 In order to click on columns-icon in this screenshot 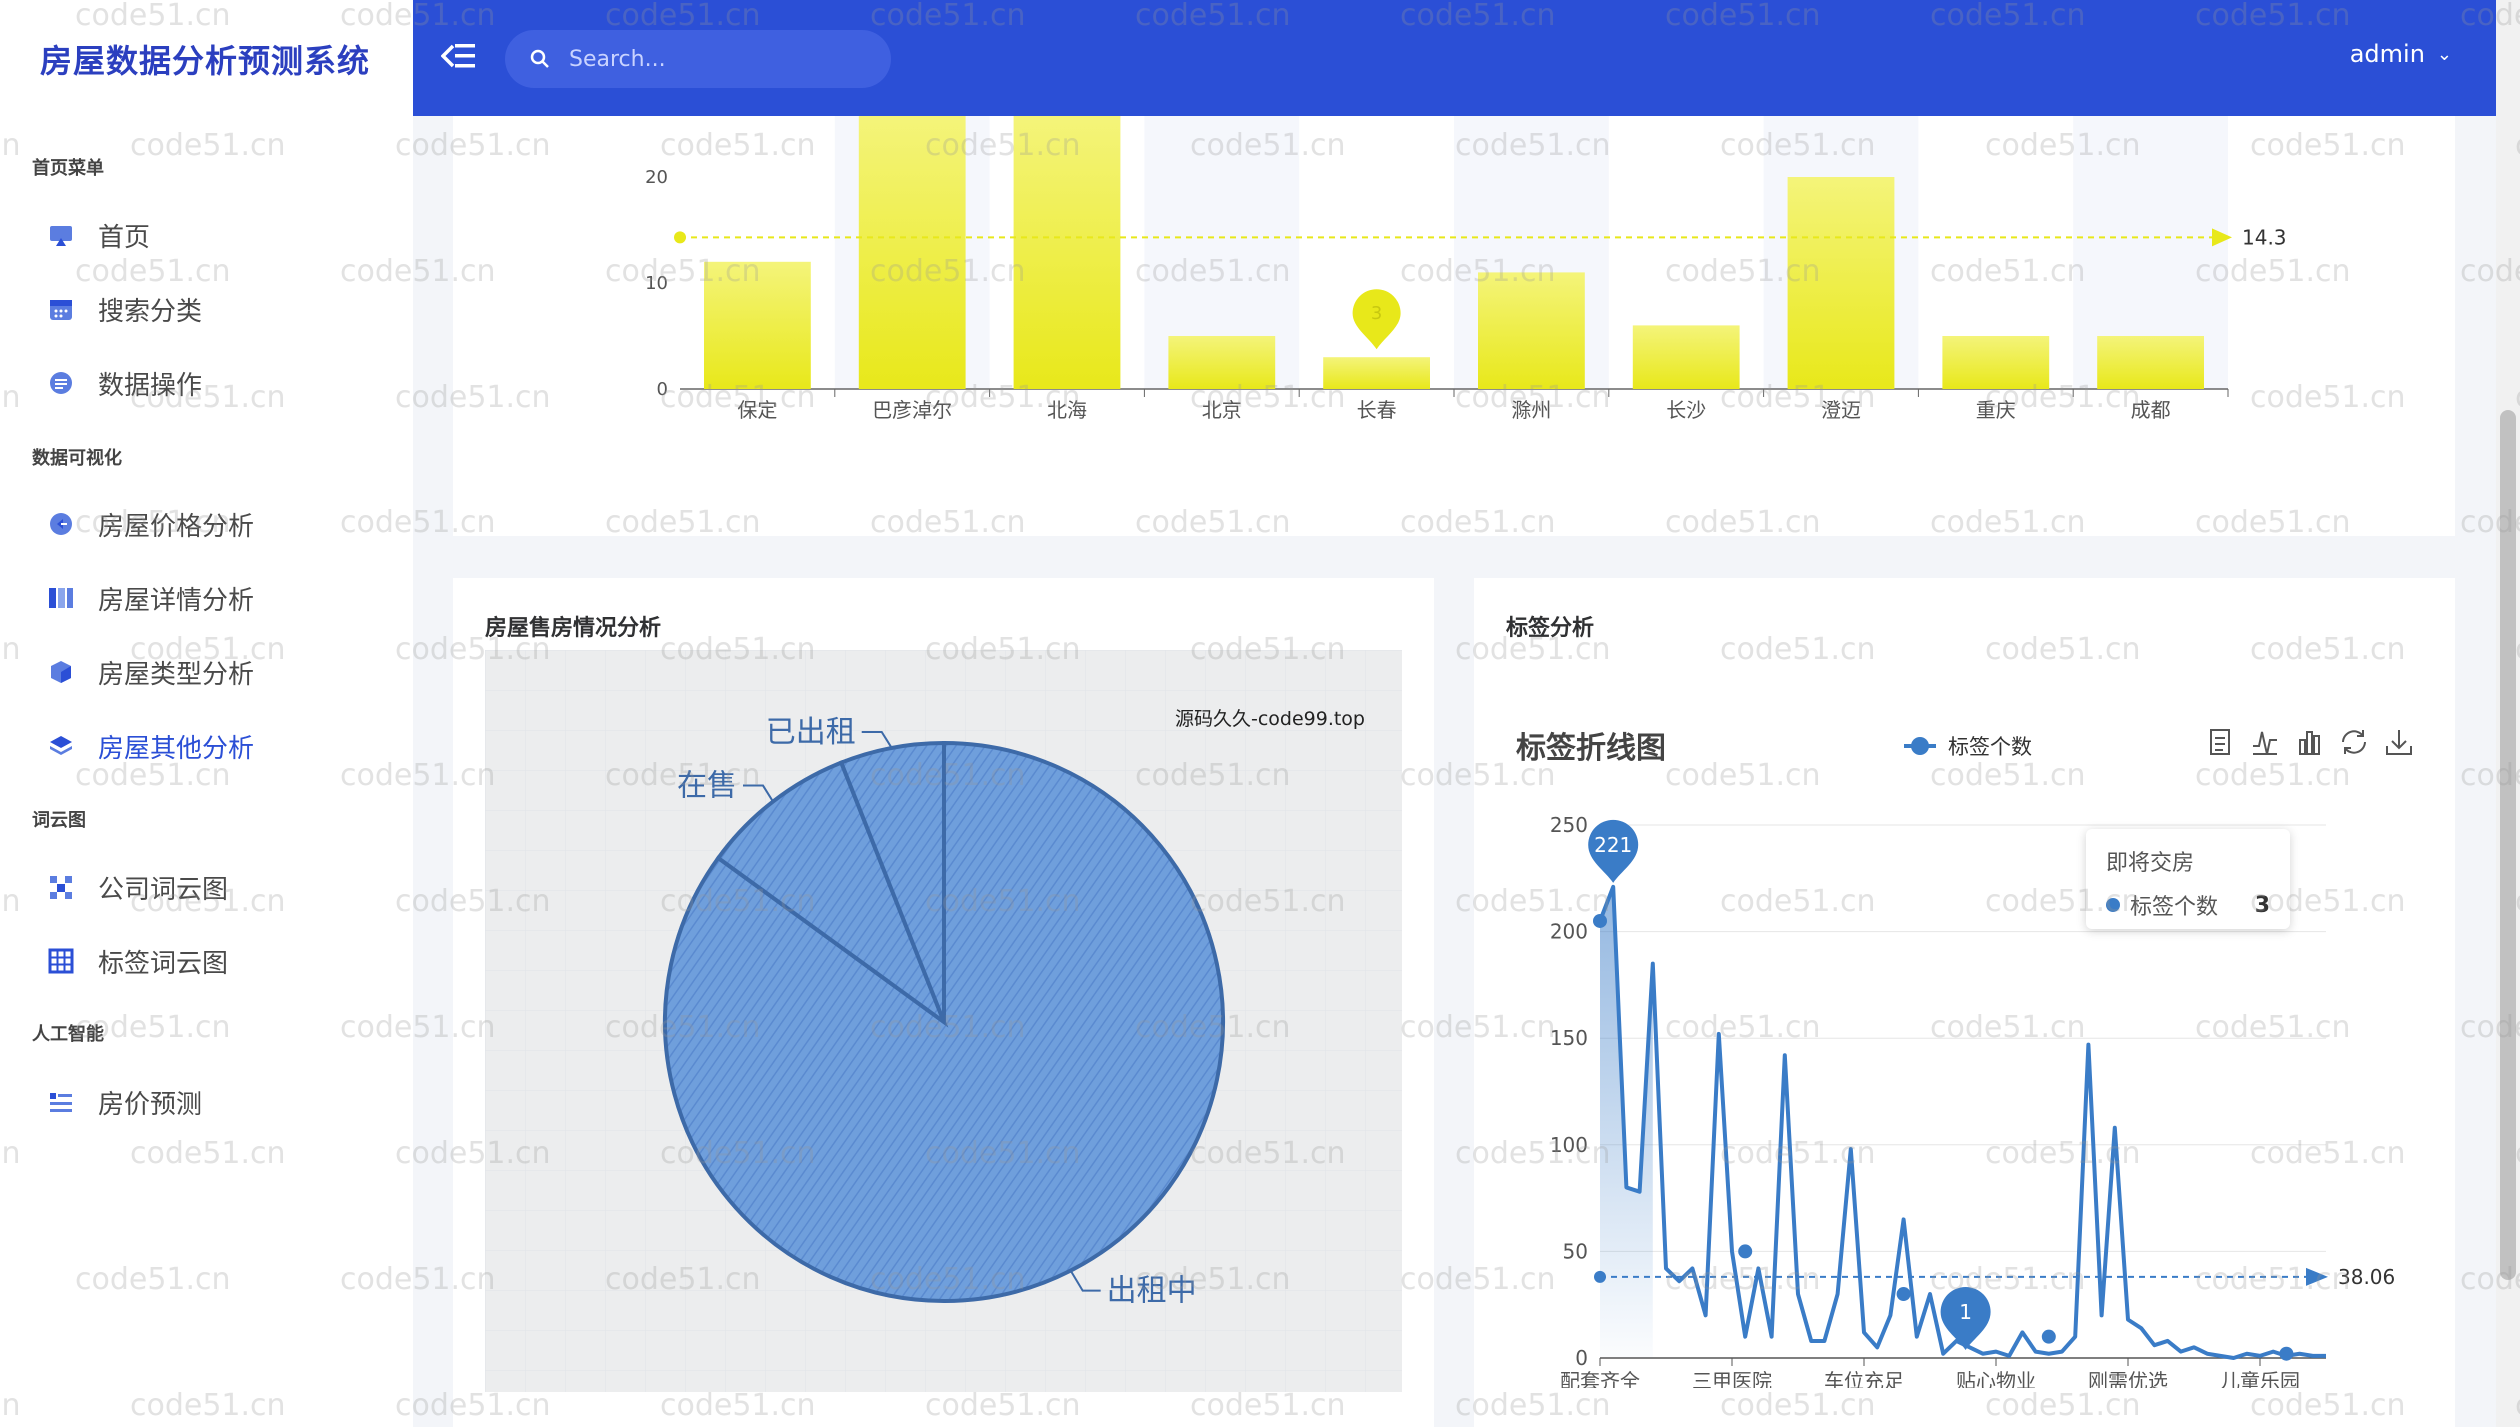, I will do `click(61, 598)`.